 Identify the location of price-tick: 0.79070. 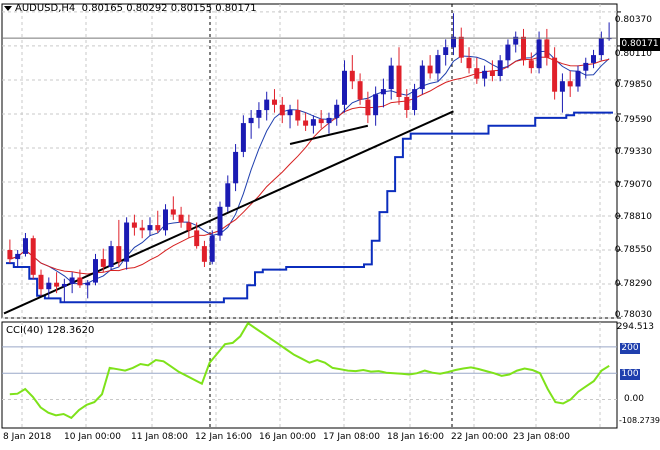
(633, 185).